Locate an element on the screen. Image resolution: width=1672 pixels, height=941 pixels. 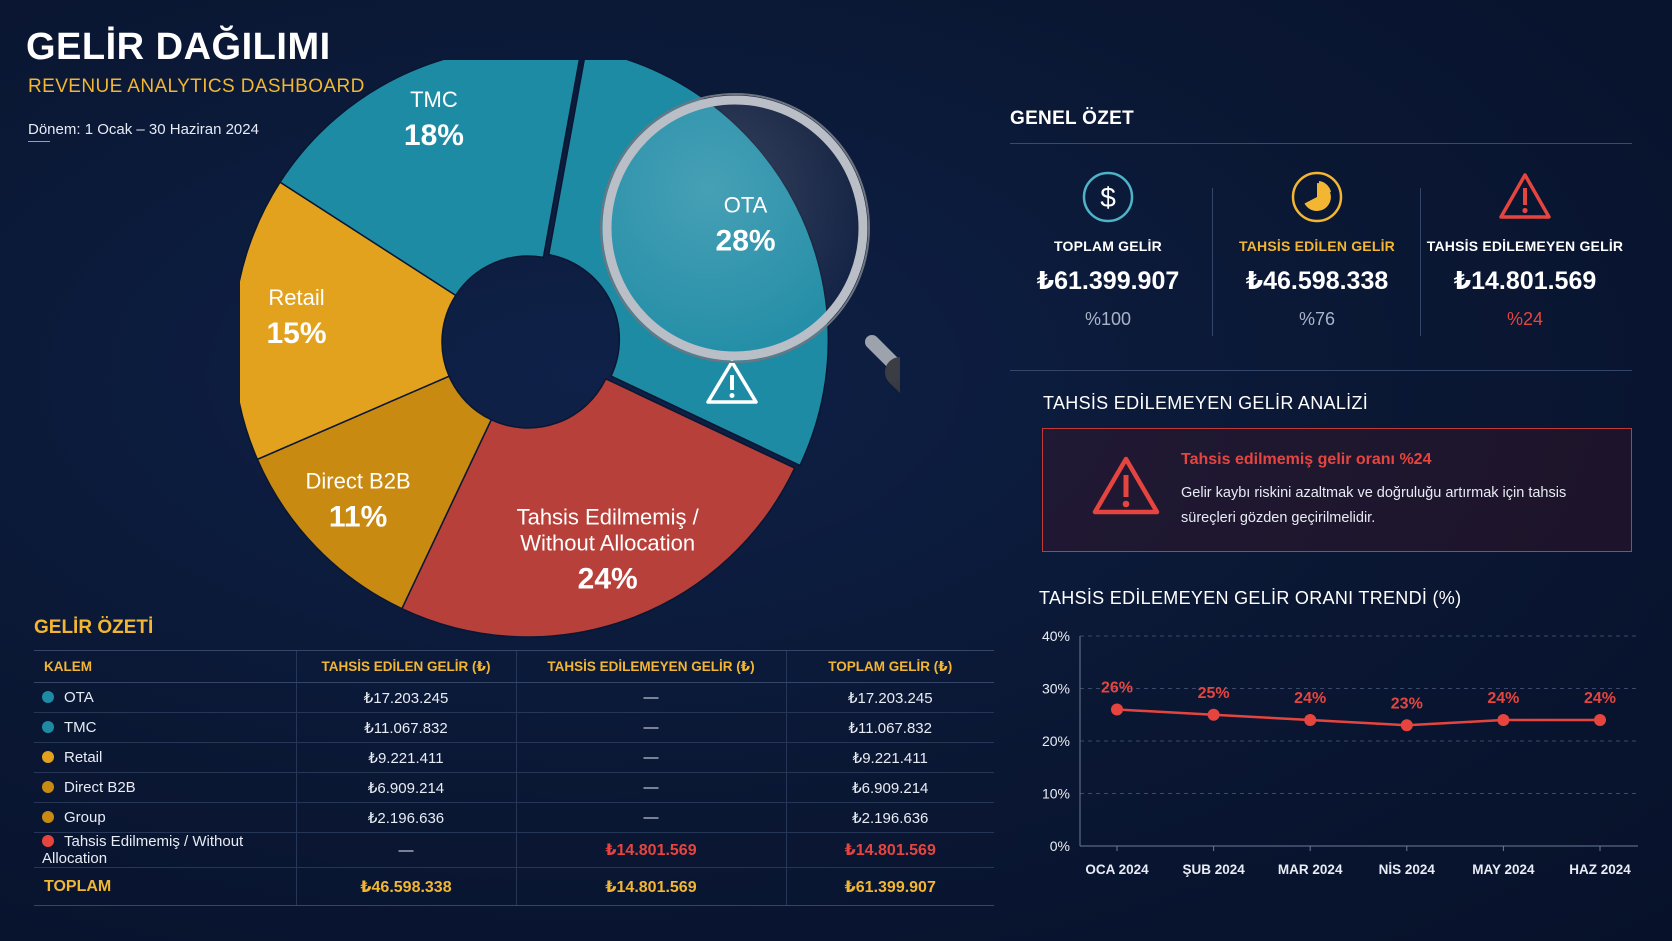
slice-percent-label: 15% is located at coordinates (296, 333).